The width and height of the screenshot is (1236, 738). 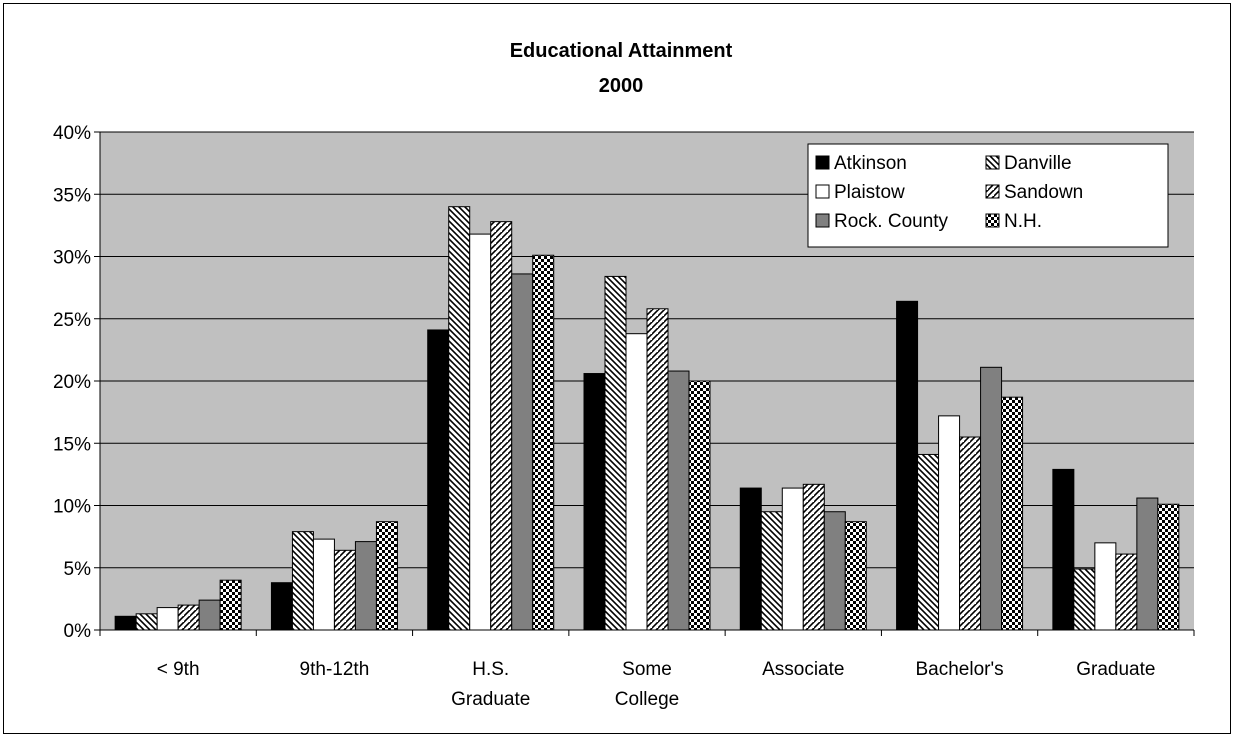 What do you see at coordinates (72, 444) in the screenshot?
I see `y-tick-label: 15%` at bounding box center [72, 444].